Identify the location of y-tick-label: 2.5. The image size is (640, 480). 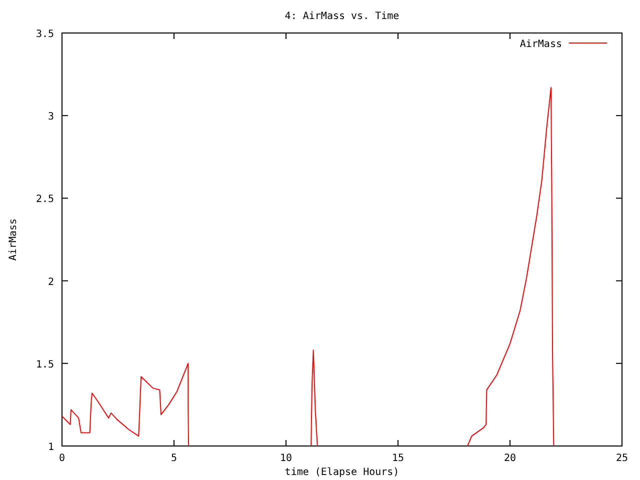
(45, 200).